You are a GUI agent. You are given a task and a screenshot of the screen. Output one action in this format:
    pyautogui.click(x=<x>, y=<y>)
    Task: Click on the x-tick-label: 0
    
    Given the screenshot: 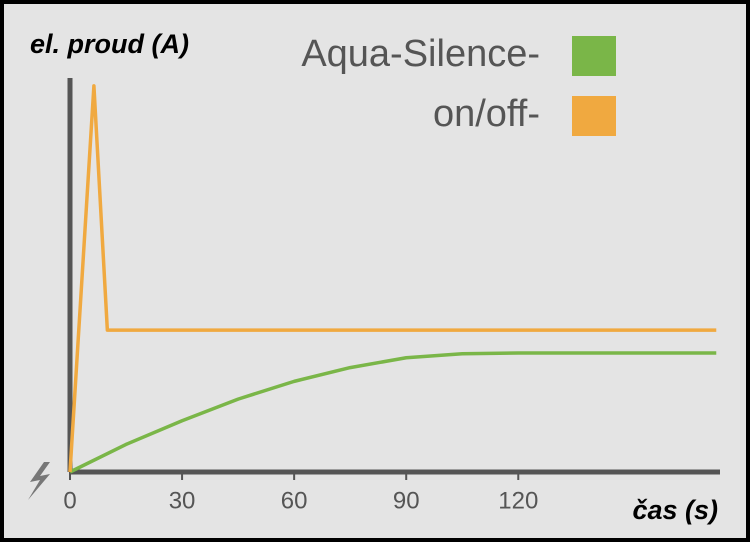 What is the action you would take?
    pyautogui.click(x=69, y=500)
    